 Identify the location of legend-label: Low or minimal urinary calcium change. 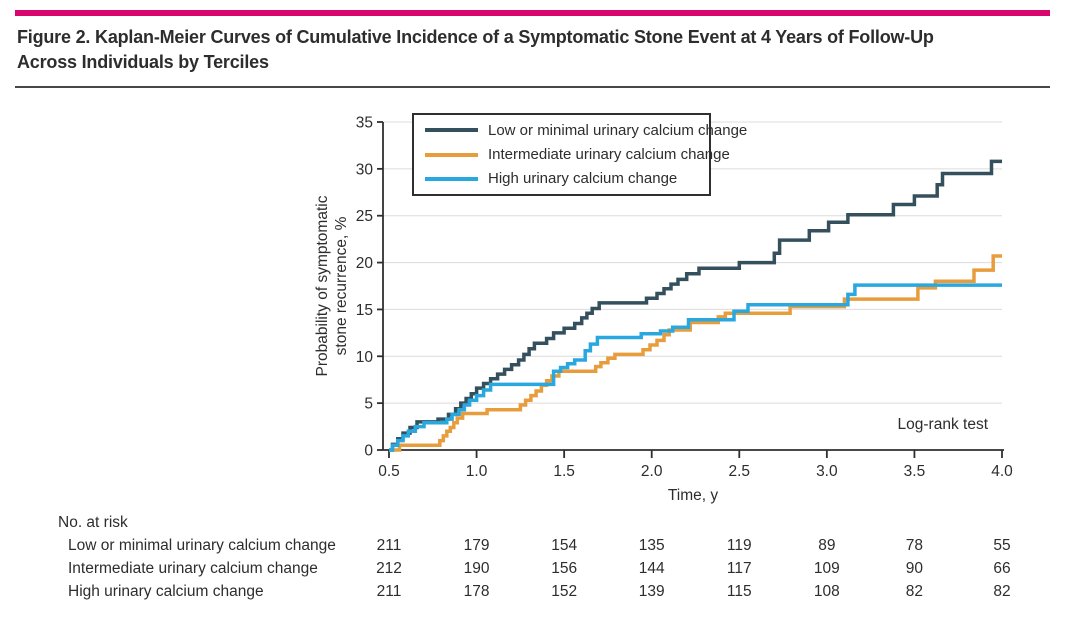
(618, 130).